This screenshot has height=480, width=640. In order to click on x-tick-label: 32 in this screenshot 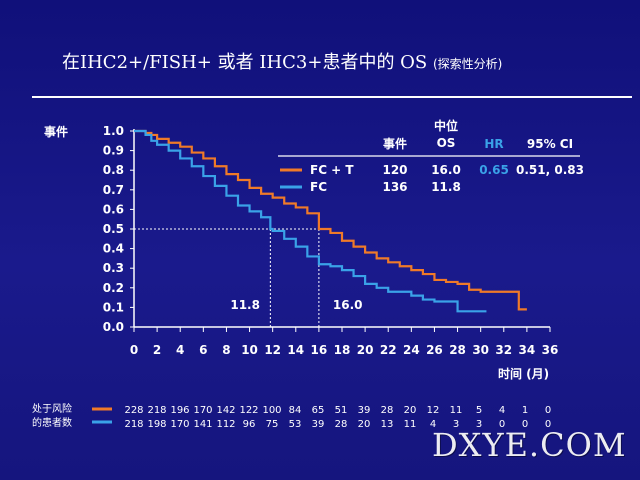, I will do `click(503, 350)`.